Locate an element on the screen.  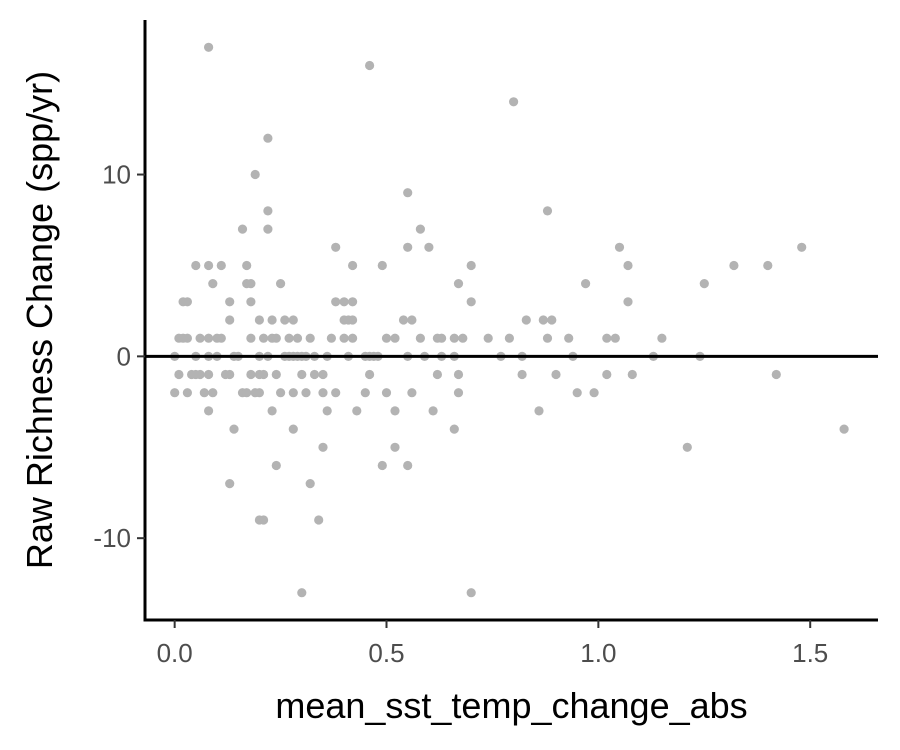
x-axis-ticks: 0.0 0.5 1.0 1.5 is located at coordinates (492, 644).